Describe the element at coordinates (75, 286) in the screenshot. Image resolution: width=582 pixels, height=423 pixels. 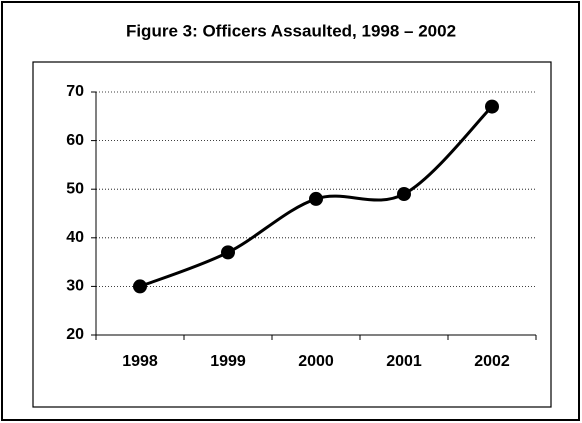
I see `y-tick-label: 30` at that location.